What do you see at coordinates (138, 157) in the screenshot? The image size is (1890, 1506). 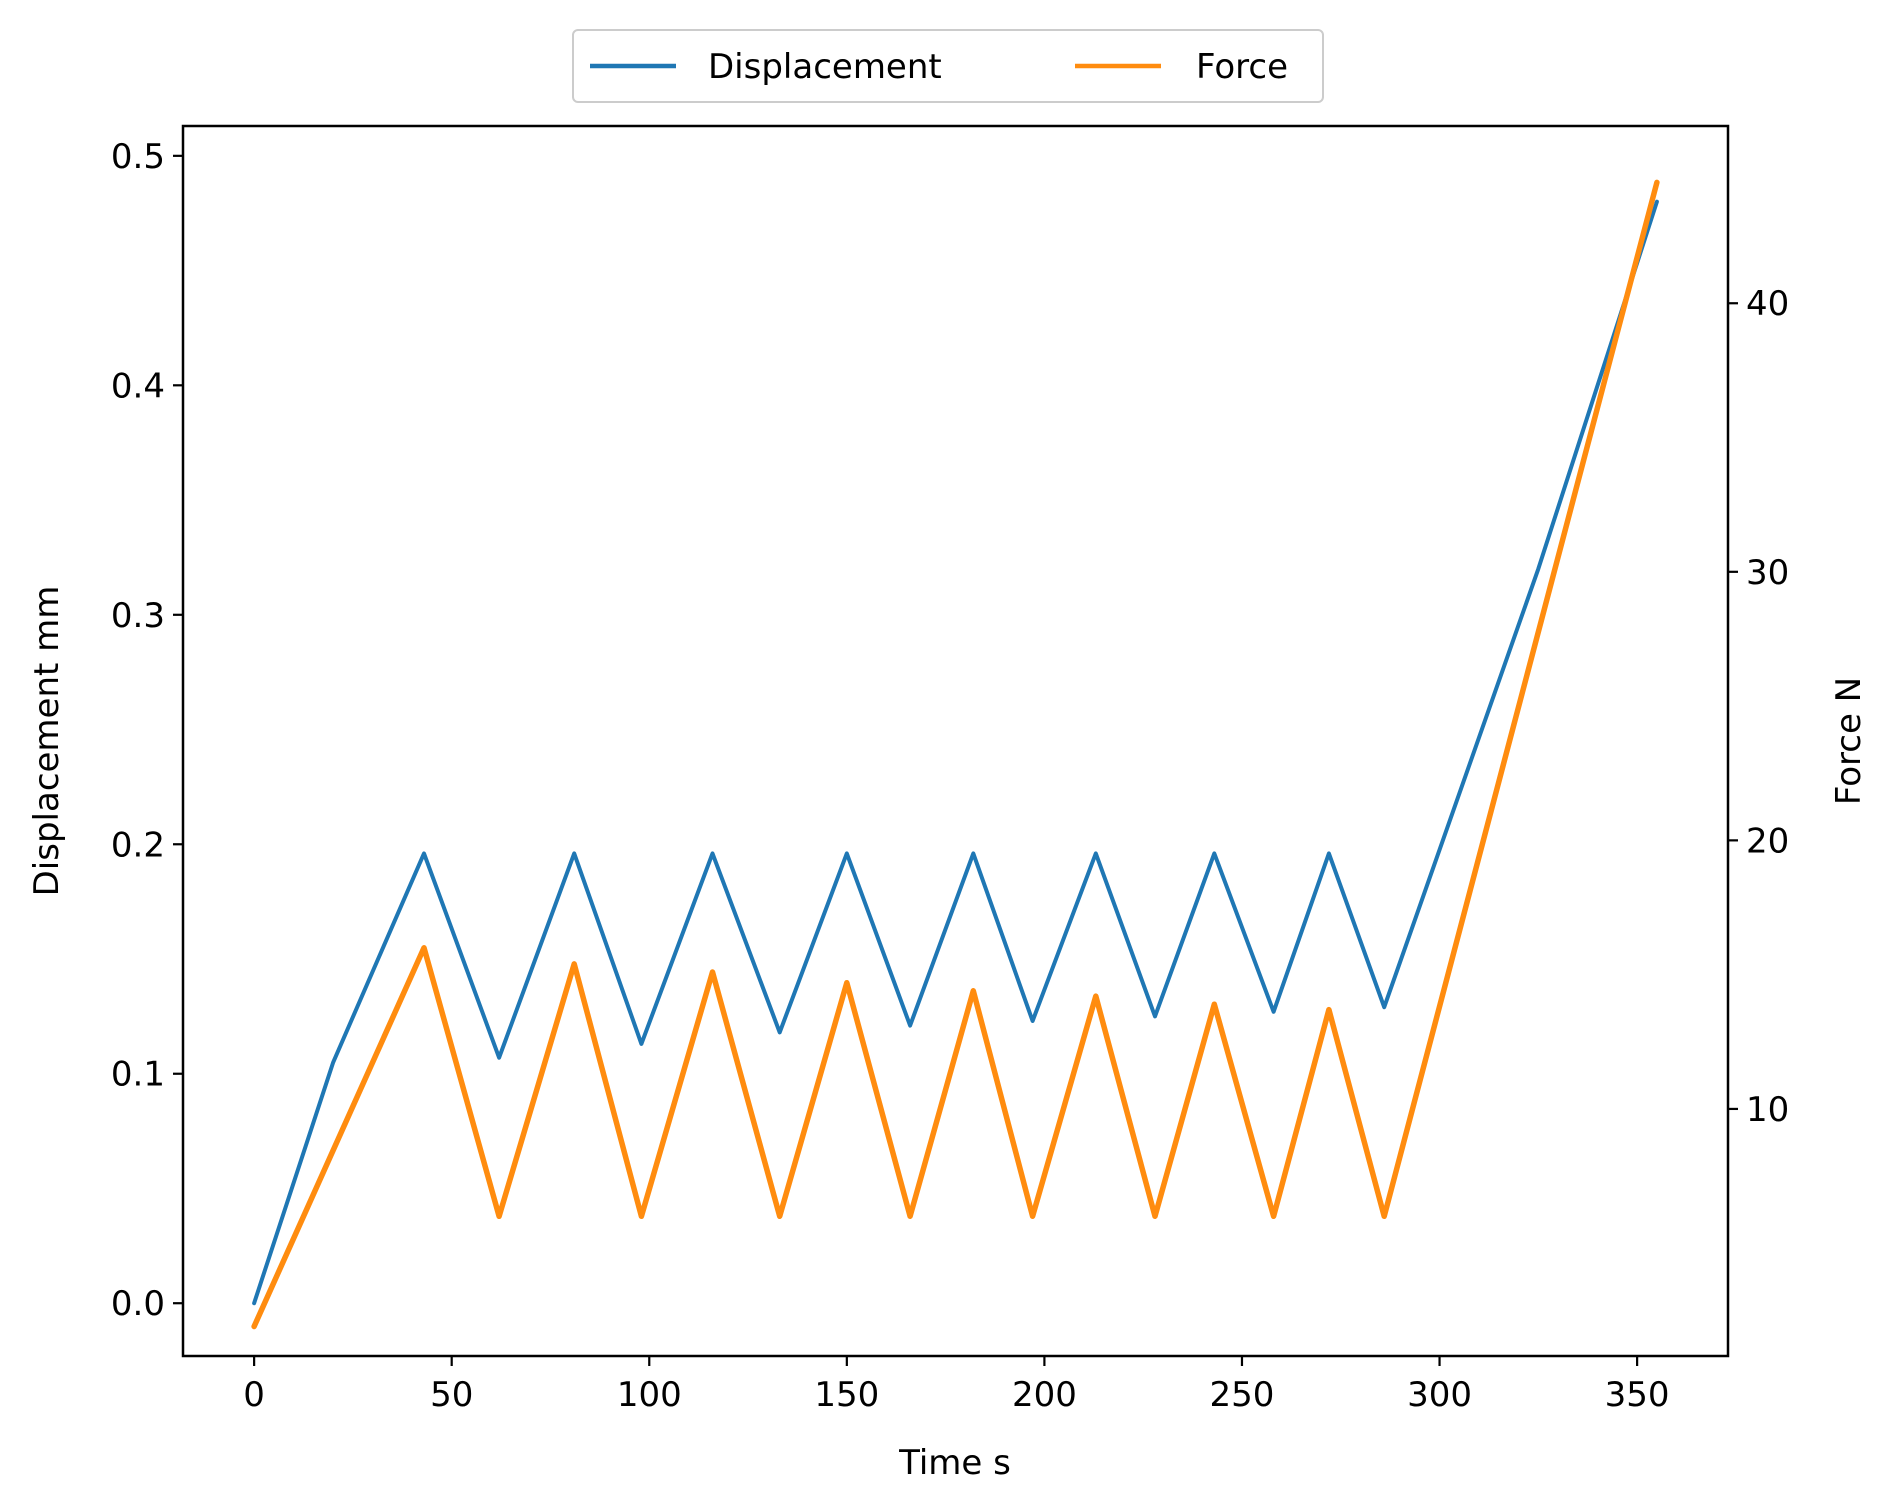 I see `y-left-tick-label: 0.5` at bounding box center [138, 157].